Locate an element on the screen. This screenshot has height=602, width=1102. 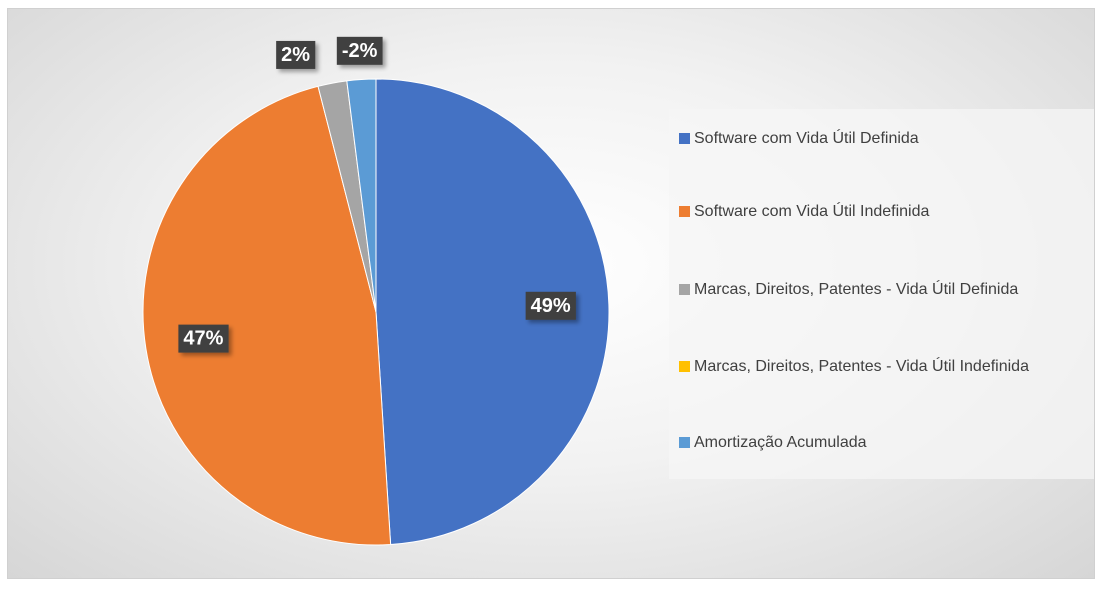
legend-entry: Amortização Acumulada is located at coordinates (881, 443).